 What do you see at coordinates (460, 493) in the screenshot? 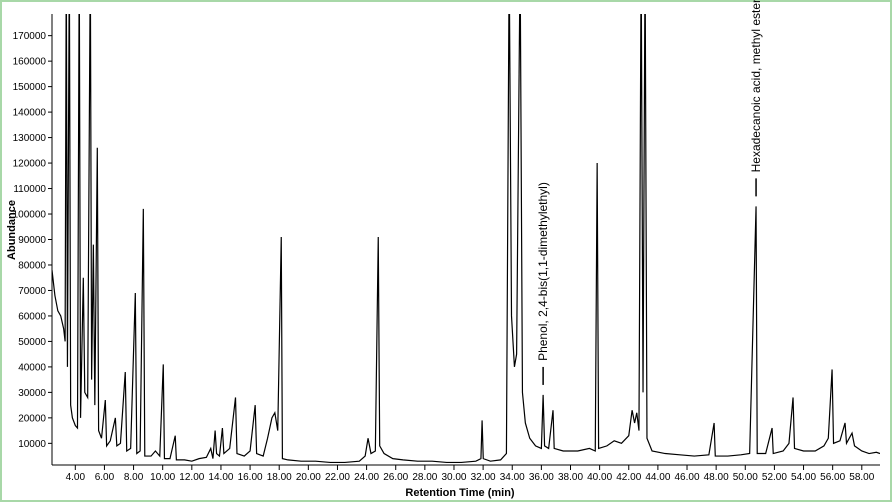
I see `x-axis-label: Retention Time (min)` at bounding box center [460, 493].